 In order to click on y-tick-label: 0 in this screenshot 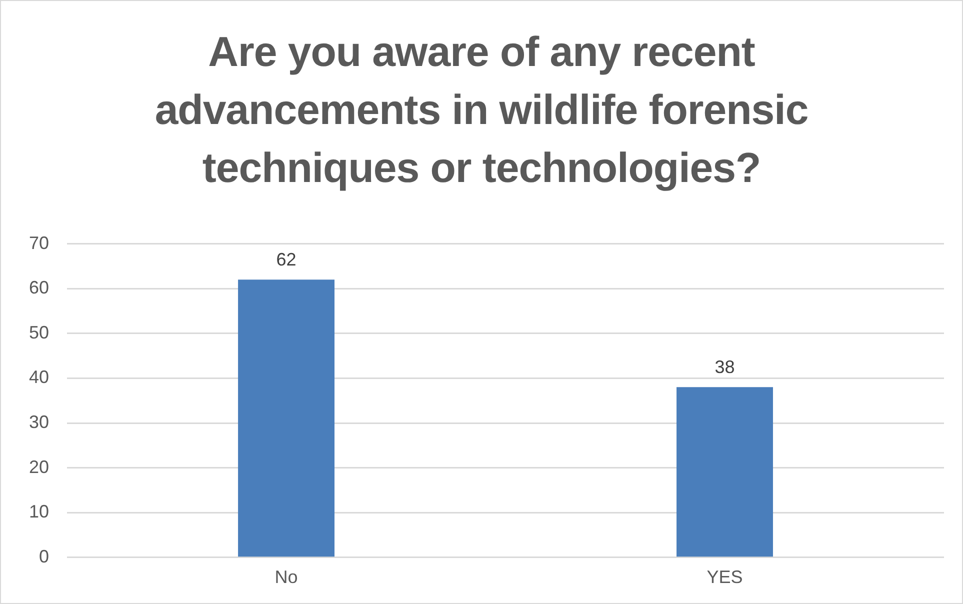, I will do `click(44, 556)`.